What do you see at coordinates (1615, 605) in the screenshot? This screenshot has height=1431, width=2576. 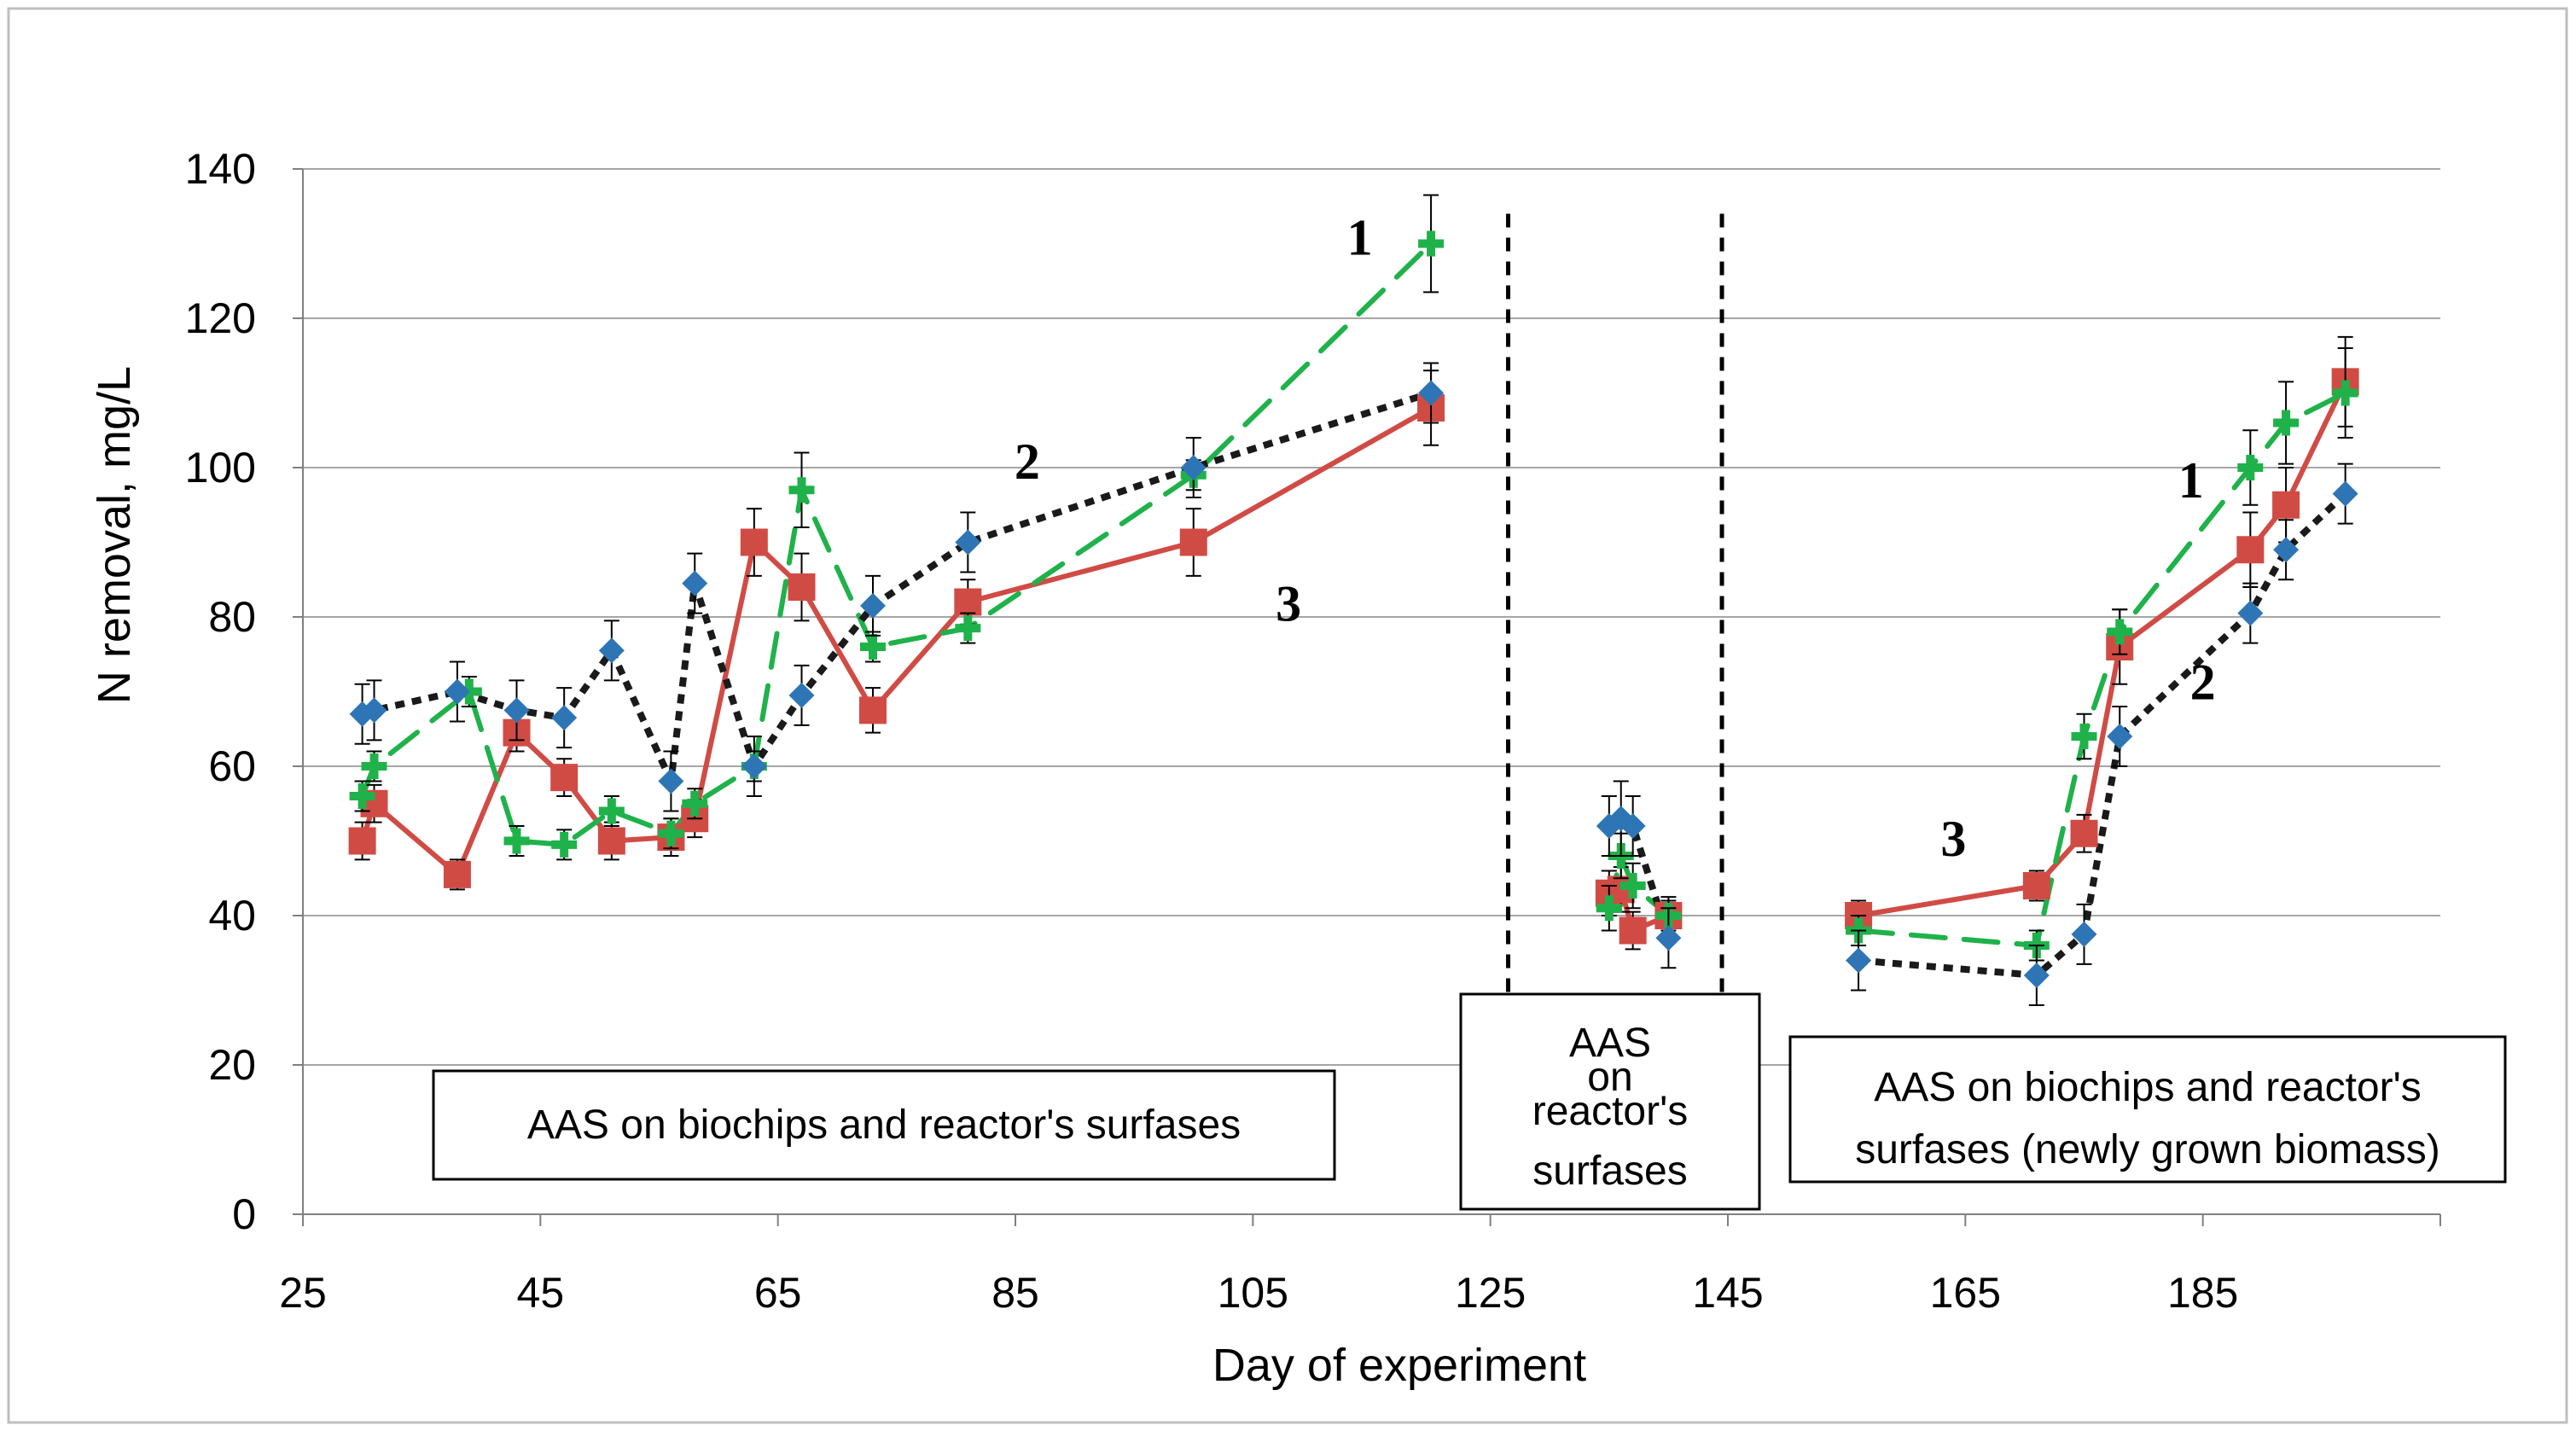 I see `phase-dividers` at bounding box center [1615, 605].